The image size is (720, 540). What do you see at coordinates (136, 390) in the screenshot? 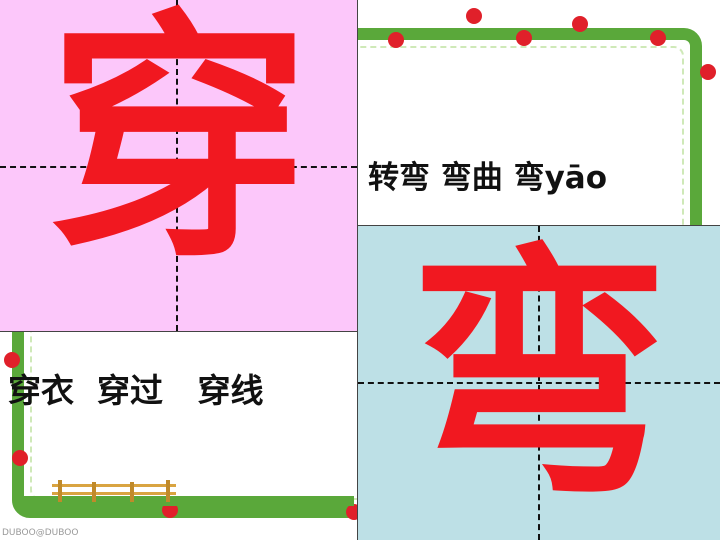
I see `chuan-words: 穿衣 穿过 穿线` at bounding box center [136, 390].